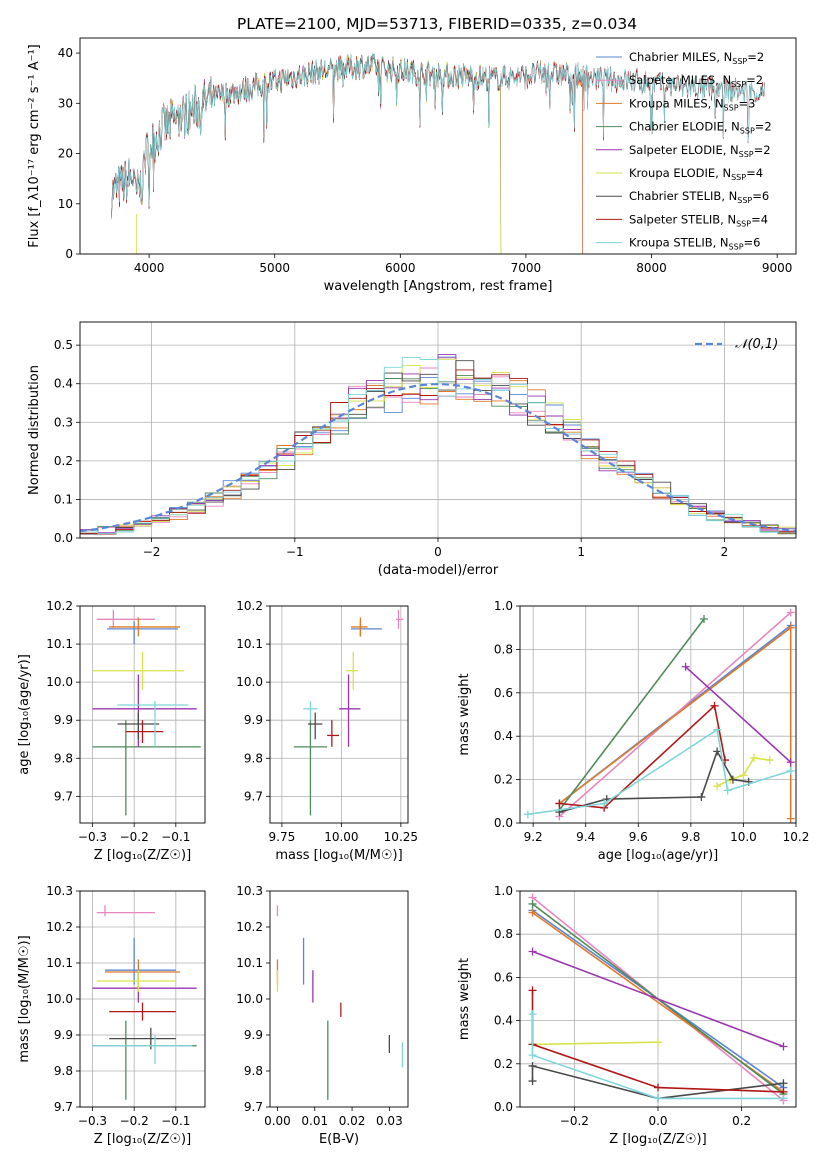 The width and height of the screenshot is (819, 1170). I want to click on x-tick-label: 0.0, so click(657, 1121).